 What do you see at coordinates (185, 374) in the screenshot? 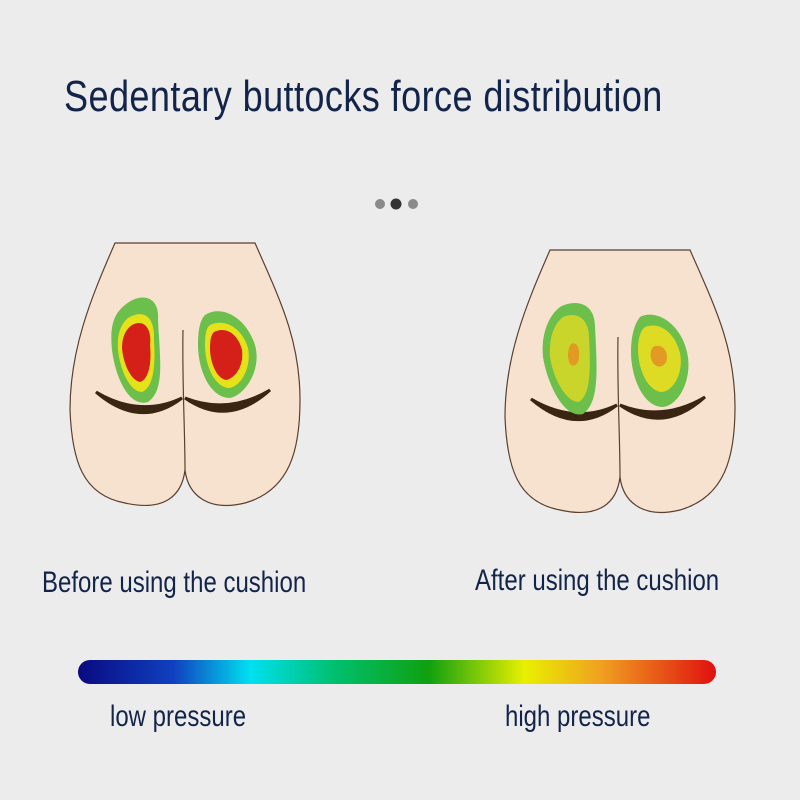
I see `before-figure` at bounding box center [185, 374].